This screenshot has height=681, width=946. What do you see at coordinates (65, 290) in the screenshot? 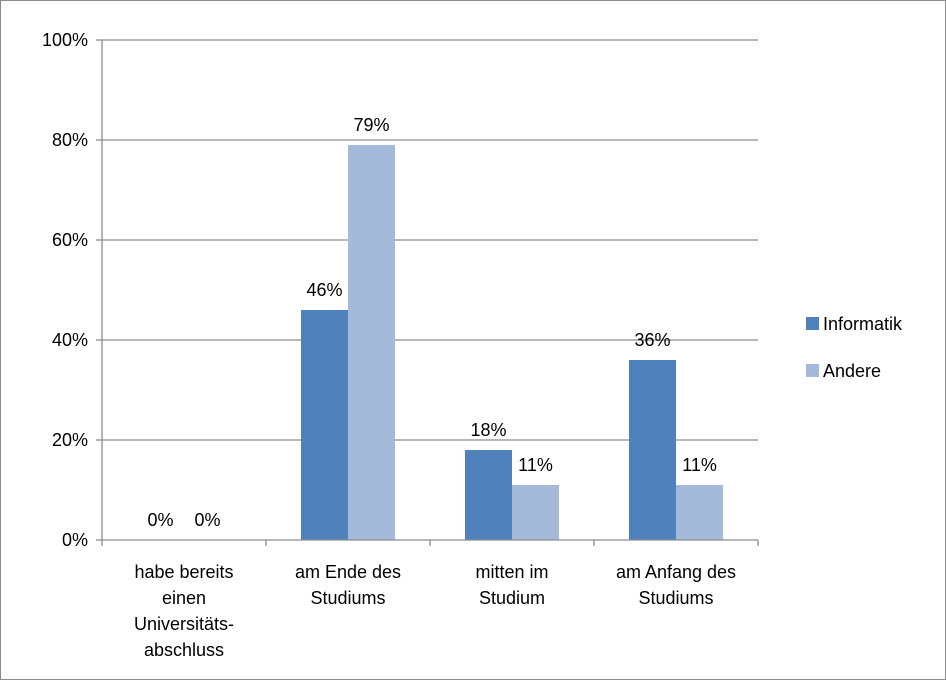
I see `y-axis-ticks: 0% 20% 40% 60% 80% 100%` at bounding box center [65, 290].